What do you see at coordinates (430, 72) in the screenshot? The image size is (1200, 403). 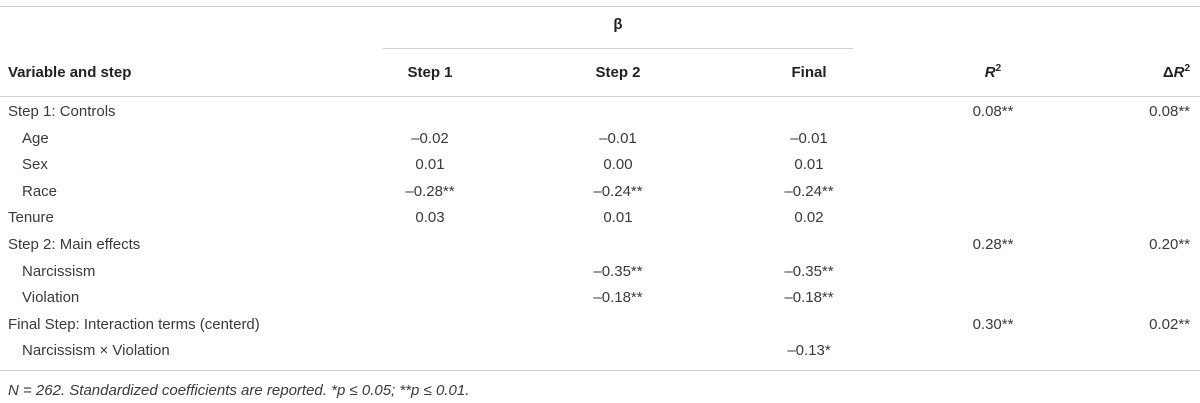 I see `header-step1: Step 1` at bounding box center [430, 72].